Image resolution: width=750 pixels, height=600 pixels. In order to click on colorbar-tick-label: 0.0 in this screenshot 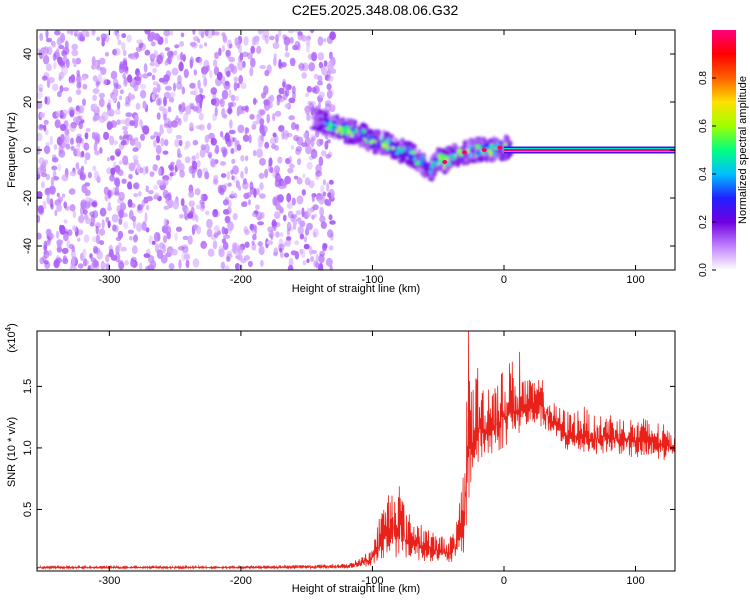, I will do `click(703, 270)`.